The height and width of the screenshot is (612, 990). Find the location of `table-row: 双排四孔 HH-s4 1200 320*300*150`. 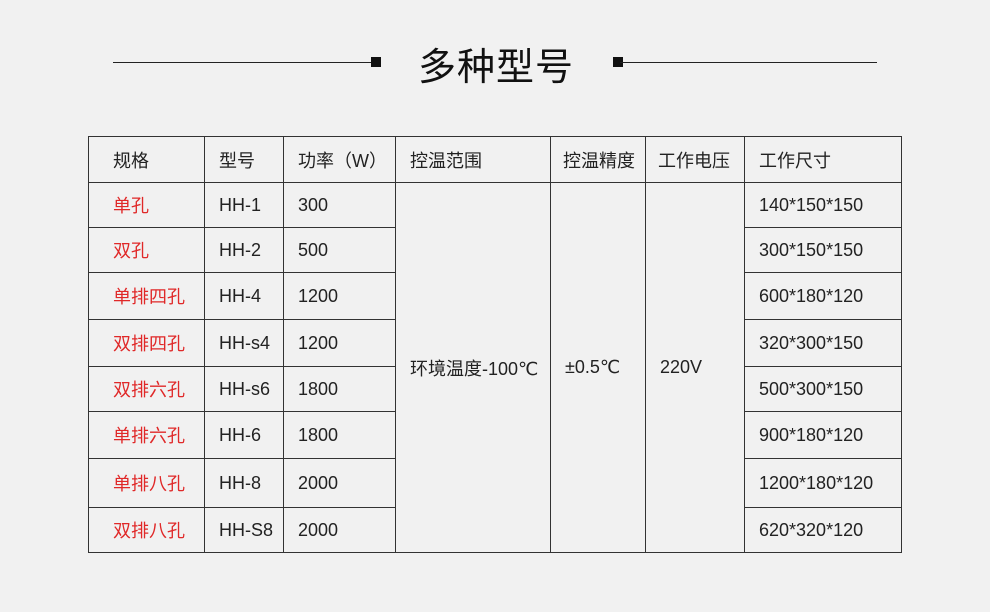

table-row: 双排四孔 HH-s4 1200 320*300*150 is located at coordinates (495, 343).